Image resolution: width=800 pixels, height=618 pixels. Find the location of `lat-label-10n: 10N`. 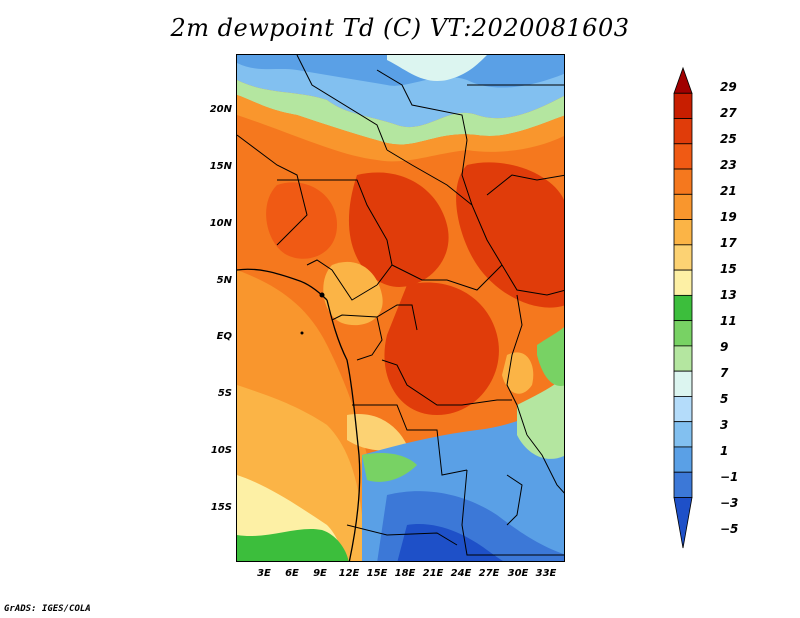

lat-label-10n: 10N is located at coordinates (220, 223).